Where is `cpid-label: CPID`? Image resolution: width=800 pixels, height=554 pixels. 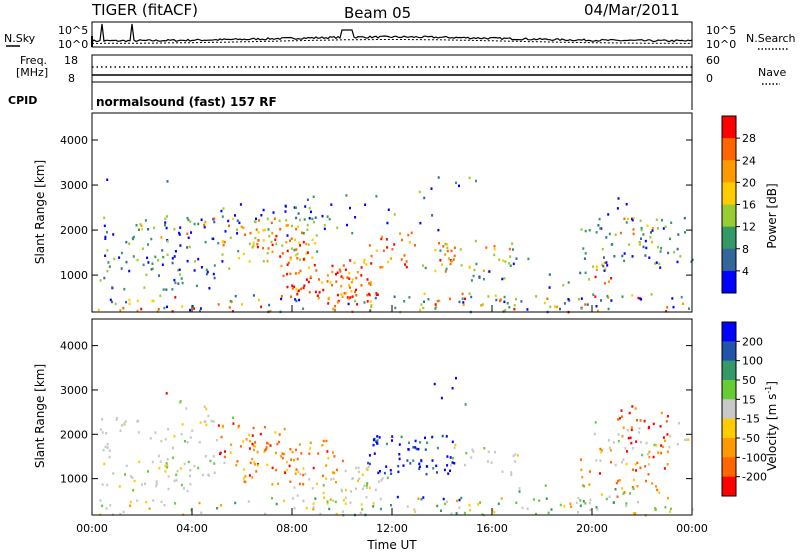 cpid-label: CPID is located at coordinates (22, 100).